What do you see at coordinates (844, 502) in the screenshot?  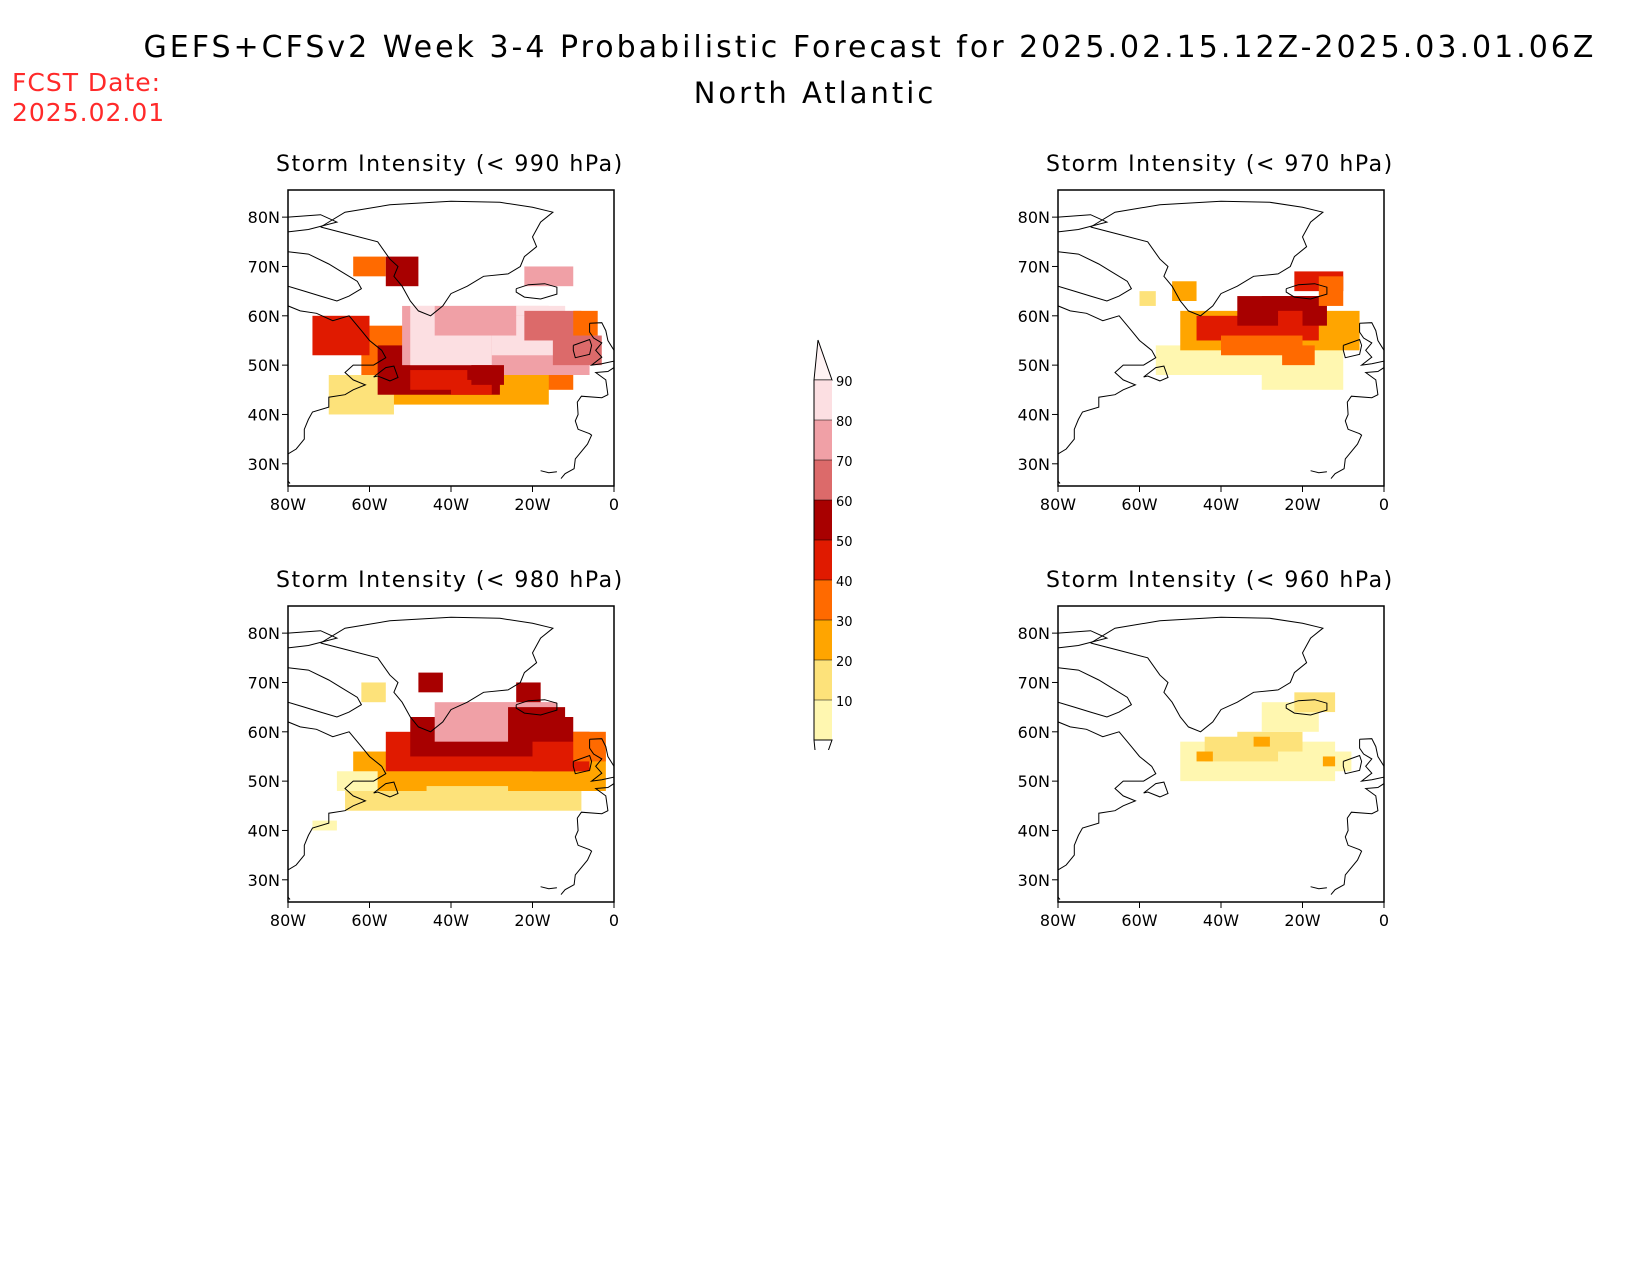 I see `colorbar-label: 60` at bounding box center [844, 502].